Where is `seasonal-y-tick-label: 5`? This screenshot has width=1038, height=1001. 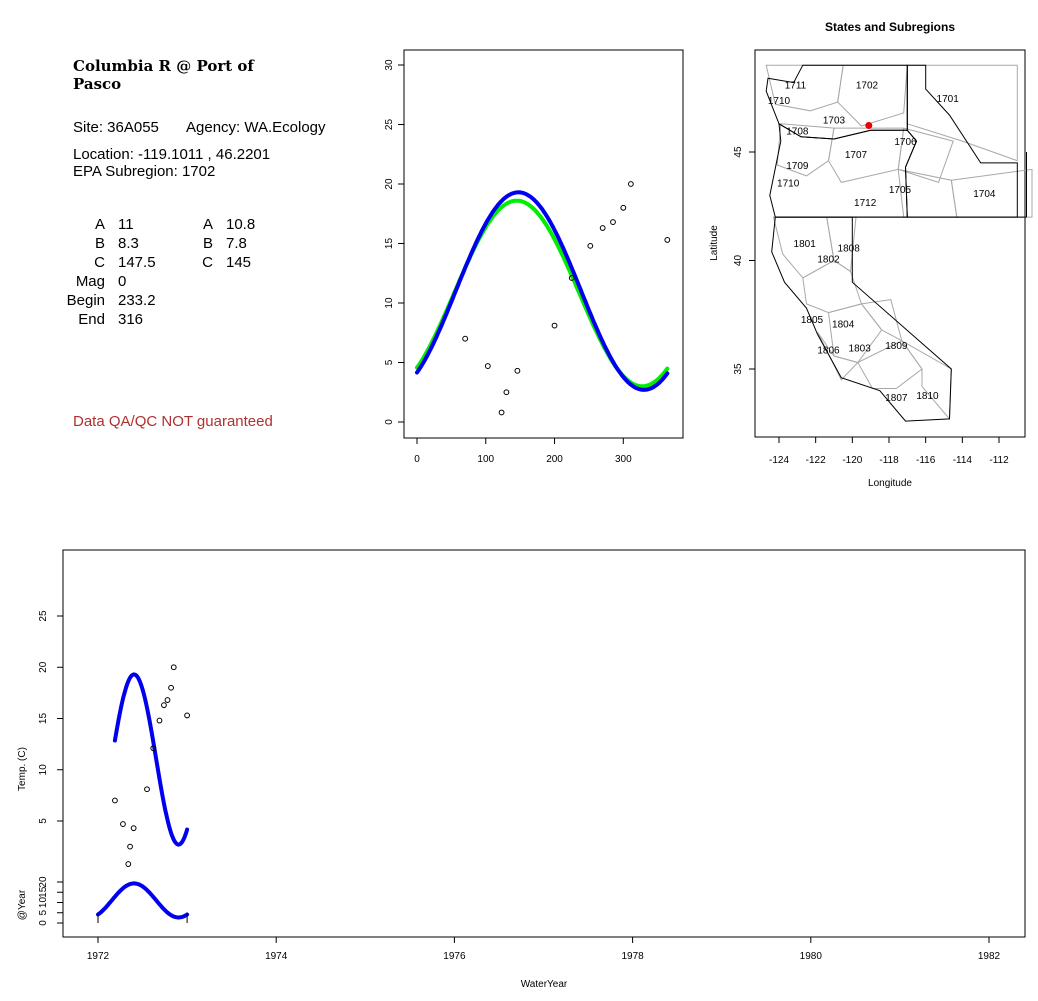 seasonal-y-tick-label: 5 is located at coordinates (389, 362).